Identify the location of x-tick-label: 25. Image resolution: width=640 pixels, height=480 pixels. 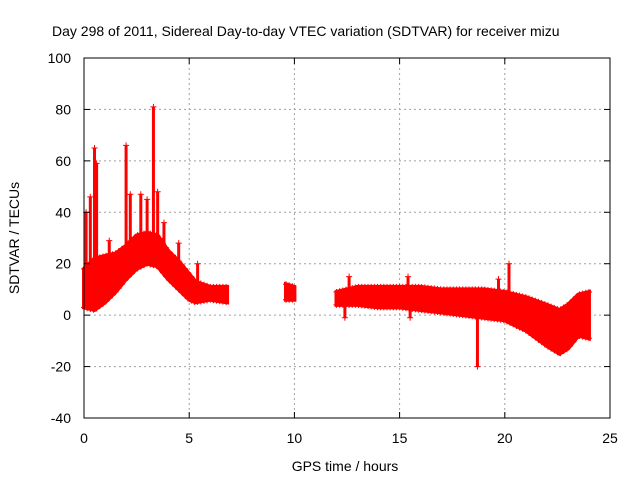
(610, 438).